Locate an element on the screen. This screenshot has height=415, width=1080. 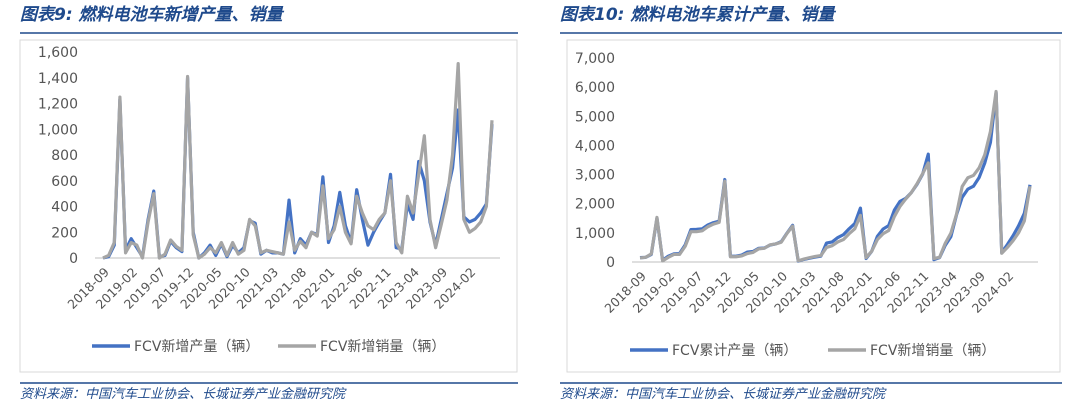
y-tick-label: 2,000 is located at coordinates (595, 205).